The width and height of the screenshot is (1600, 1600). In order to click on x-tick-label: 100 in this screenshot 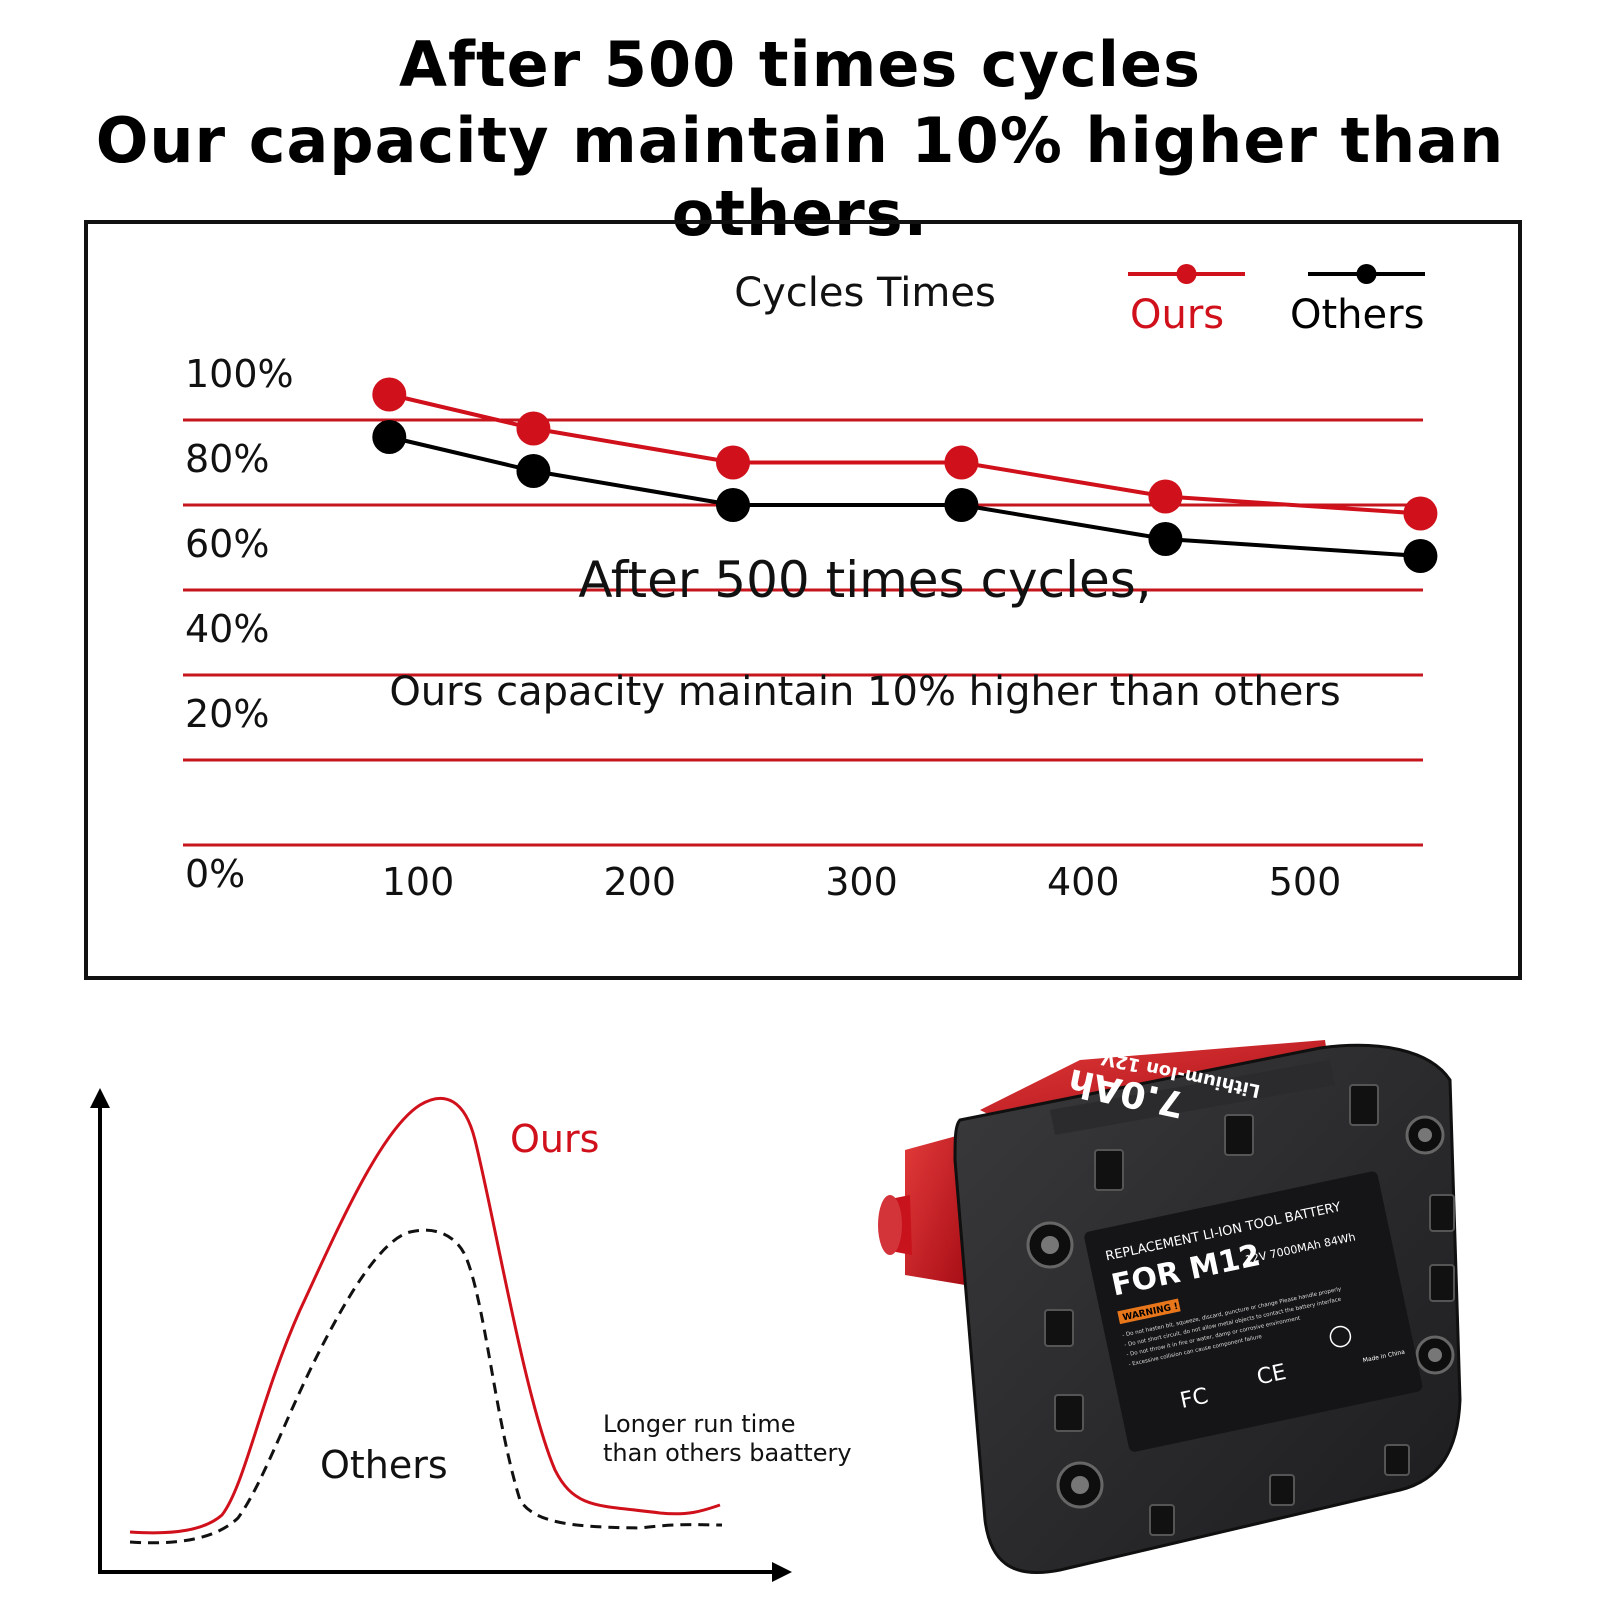, I will do `click(418, 882)`.